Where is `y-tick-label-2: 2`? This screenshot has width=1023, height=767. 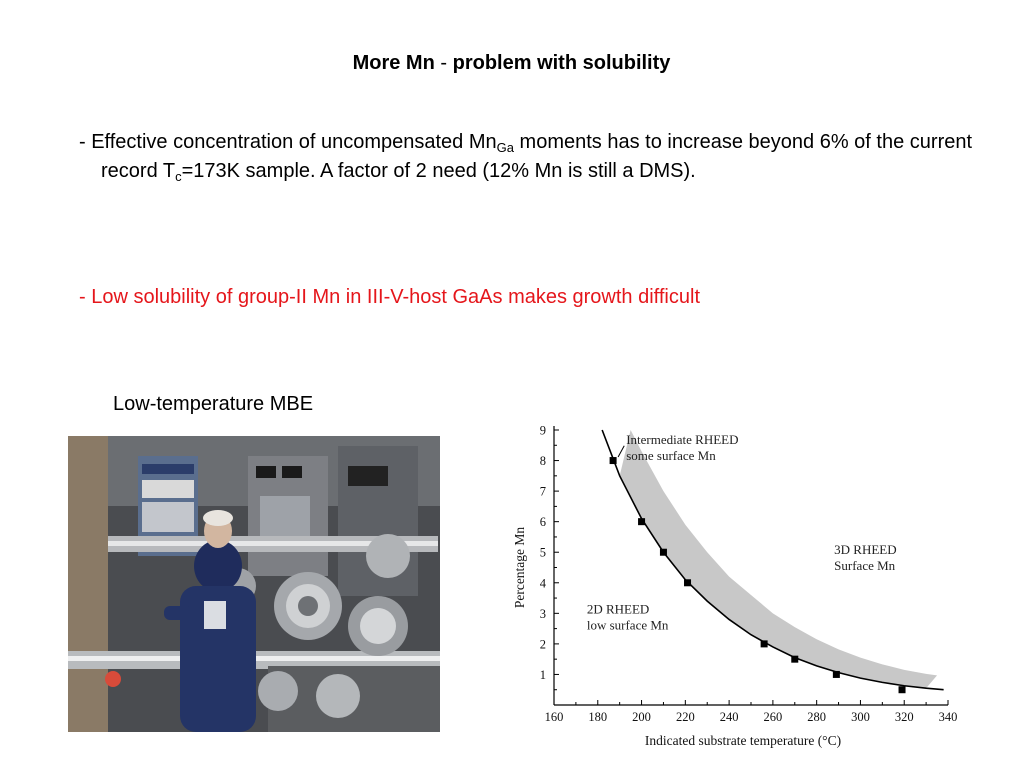
y-tick-label-2: 2 is located at coordinates (543, 644).